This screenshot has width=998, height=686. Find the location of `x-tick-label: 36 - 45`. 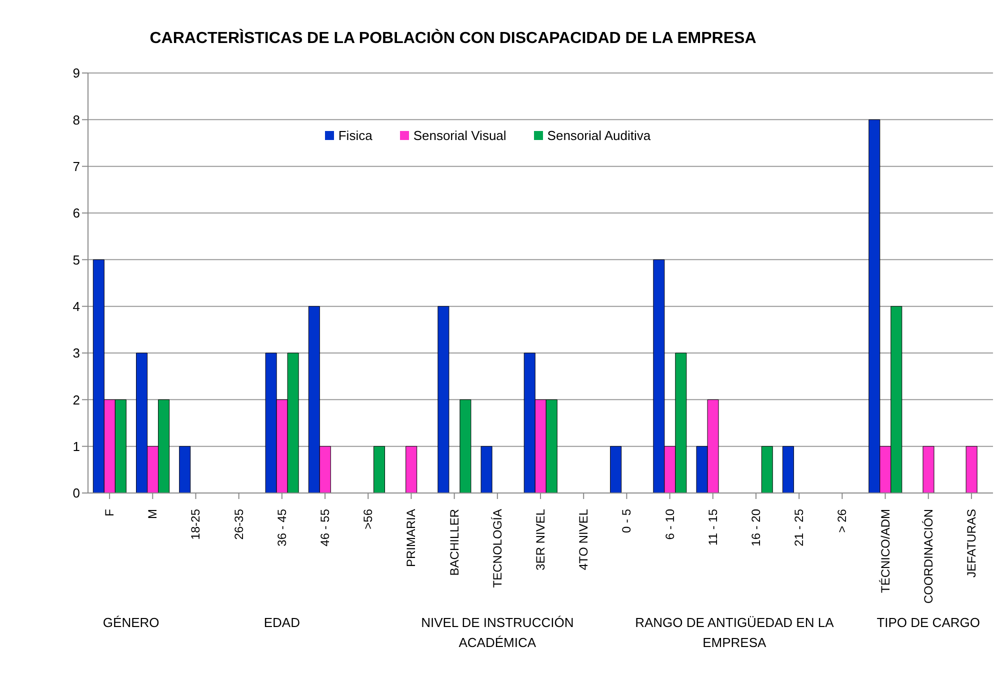

x-tick-label: 36 - 45 is located at coordinates (281, 527).